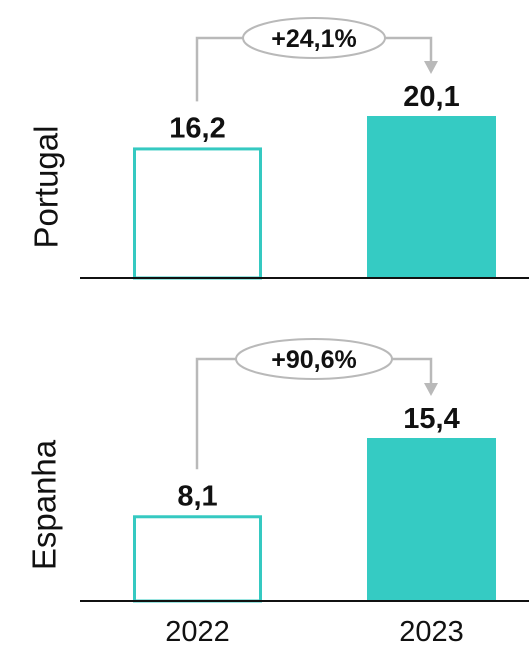 This screenshot has width=529, height=649. What do you see at coordinates (44, 504) in the screenshot?
I see `panel-label: Espanha` at bounding box center [44, 504].